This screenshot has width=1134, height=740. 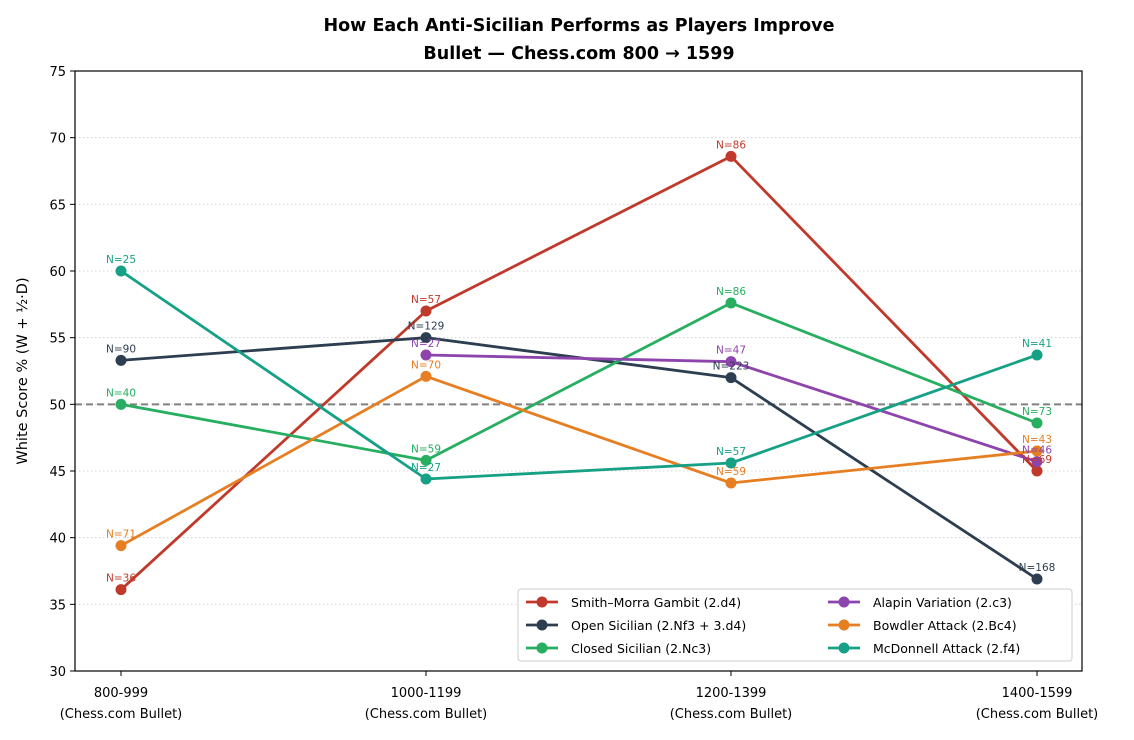 I want to click on series-3-n-label: N=46, so click(x=1037, y=451).